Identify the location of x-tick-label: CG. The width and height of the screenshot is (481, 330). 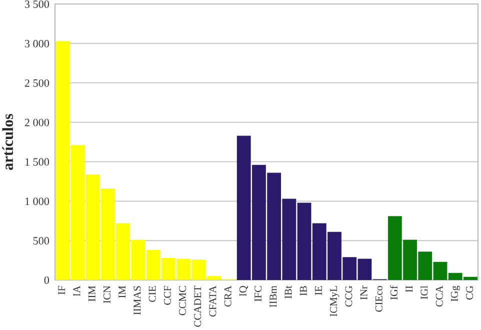
(470, 293).